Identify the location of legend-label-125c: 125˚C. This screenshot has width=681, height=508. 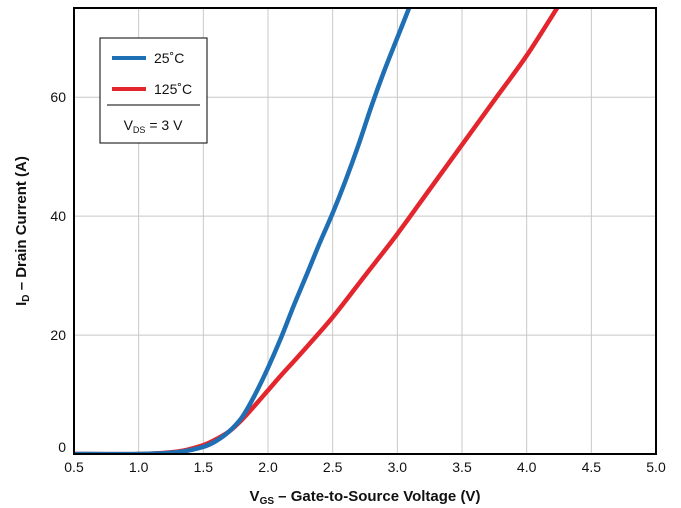
(173, 89).